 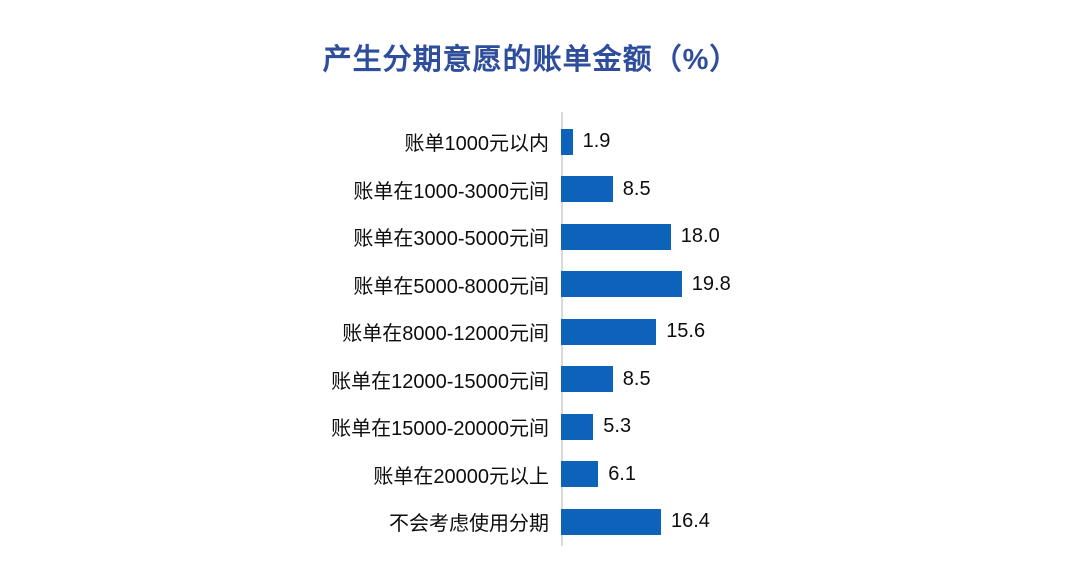 What do you see at coordinates (451, 191) in the screenshot?
I see `category-label: 账单在1000-3000元间` at bounding box center [451, 191].